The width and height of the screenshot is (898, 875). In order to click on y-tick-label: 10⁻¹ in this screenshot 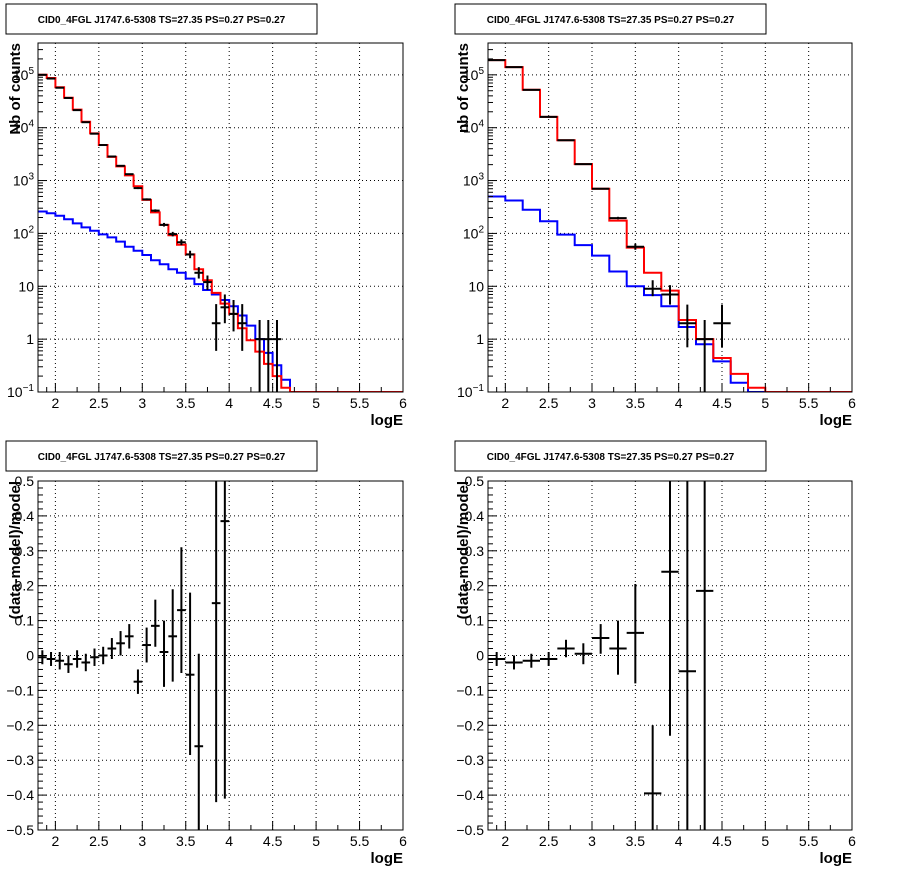, I will do `click(20, 391)`.